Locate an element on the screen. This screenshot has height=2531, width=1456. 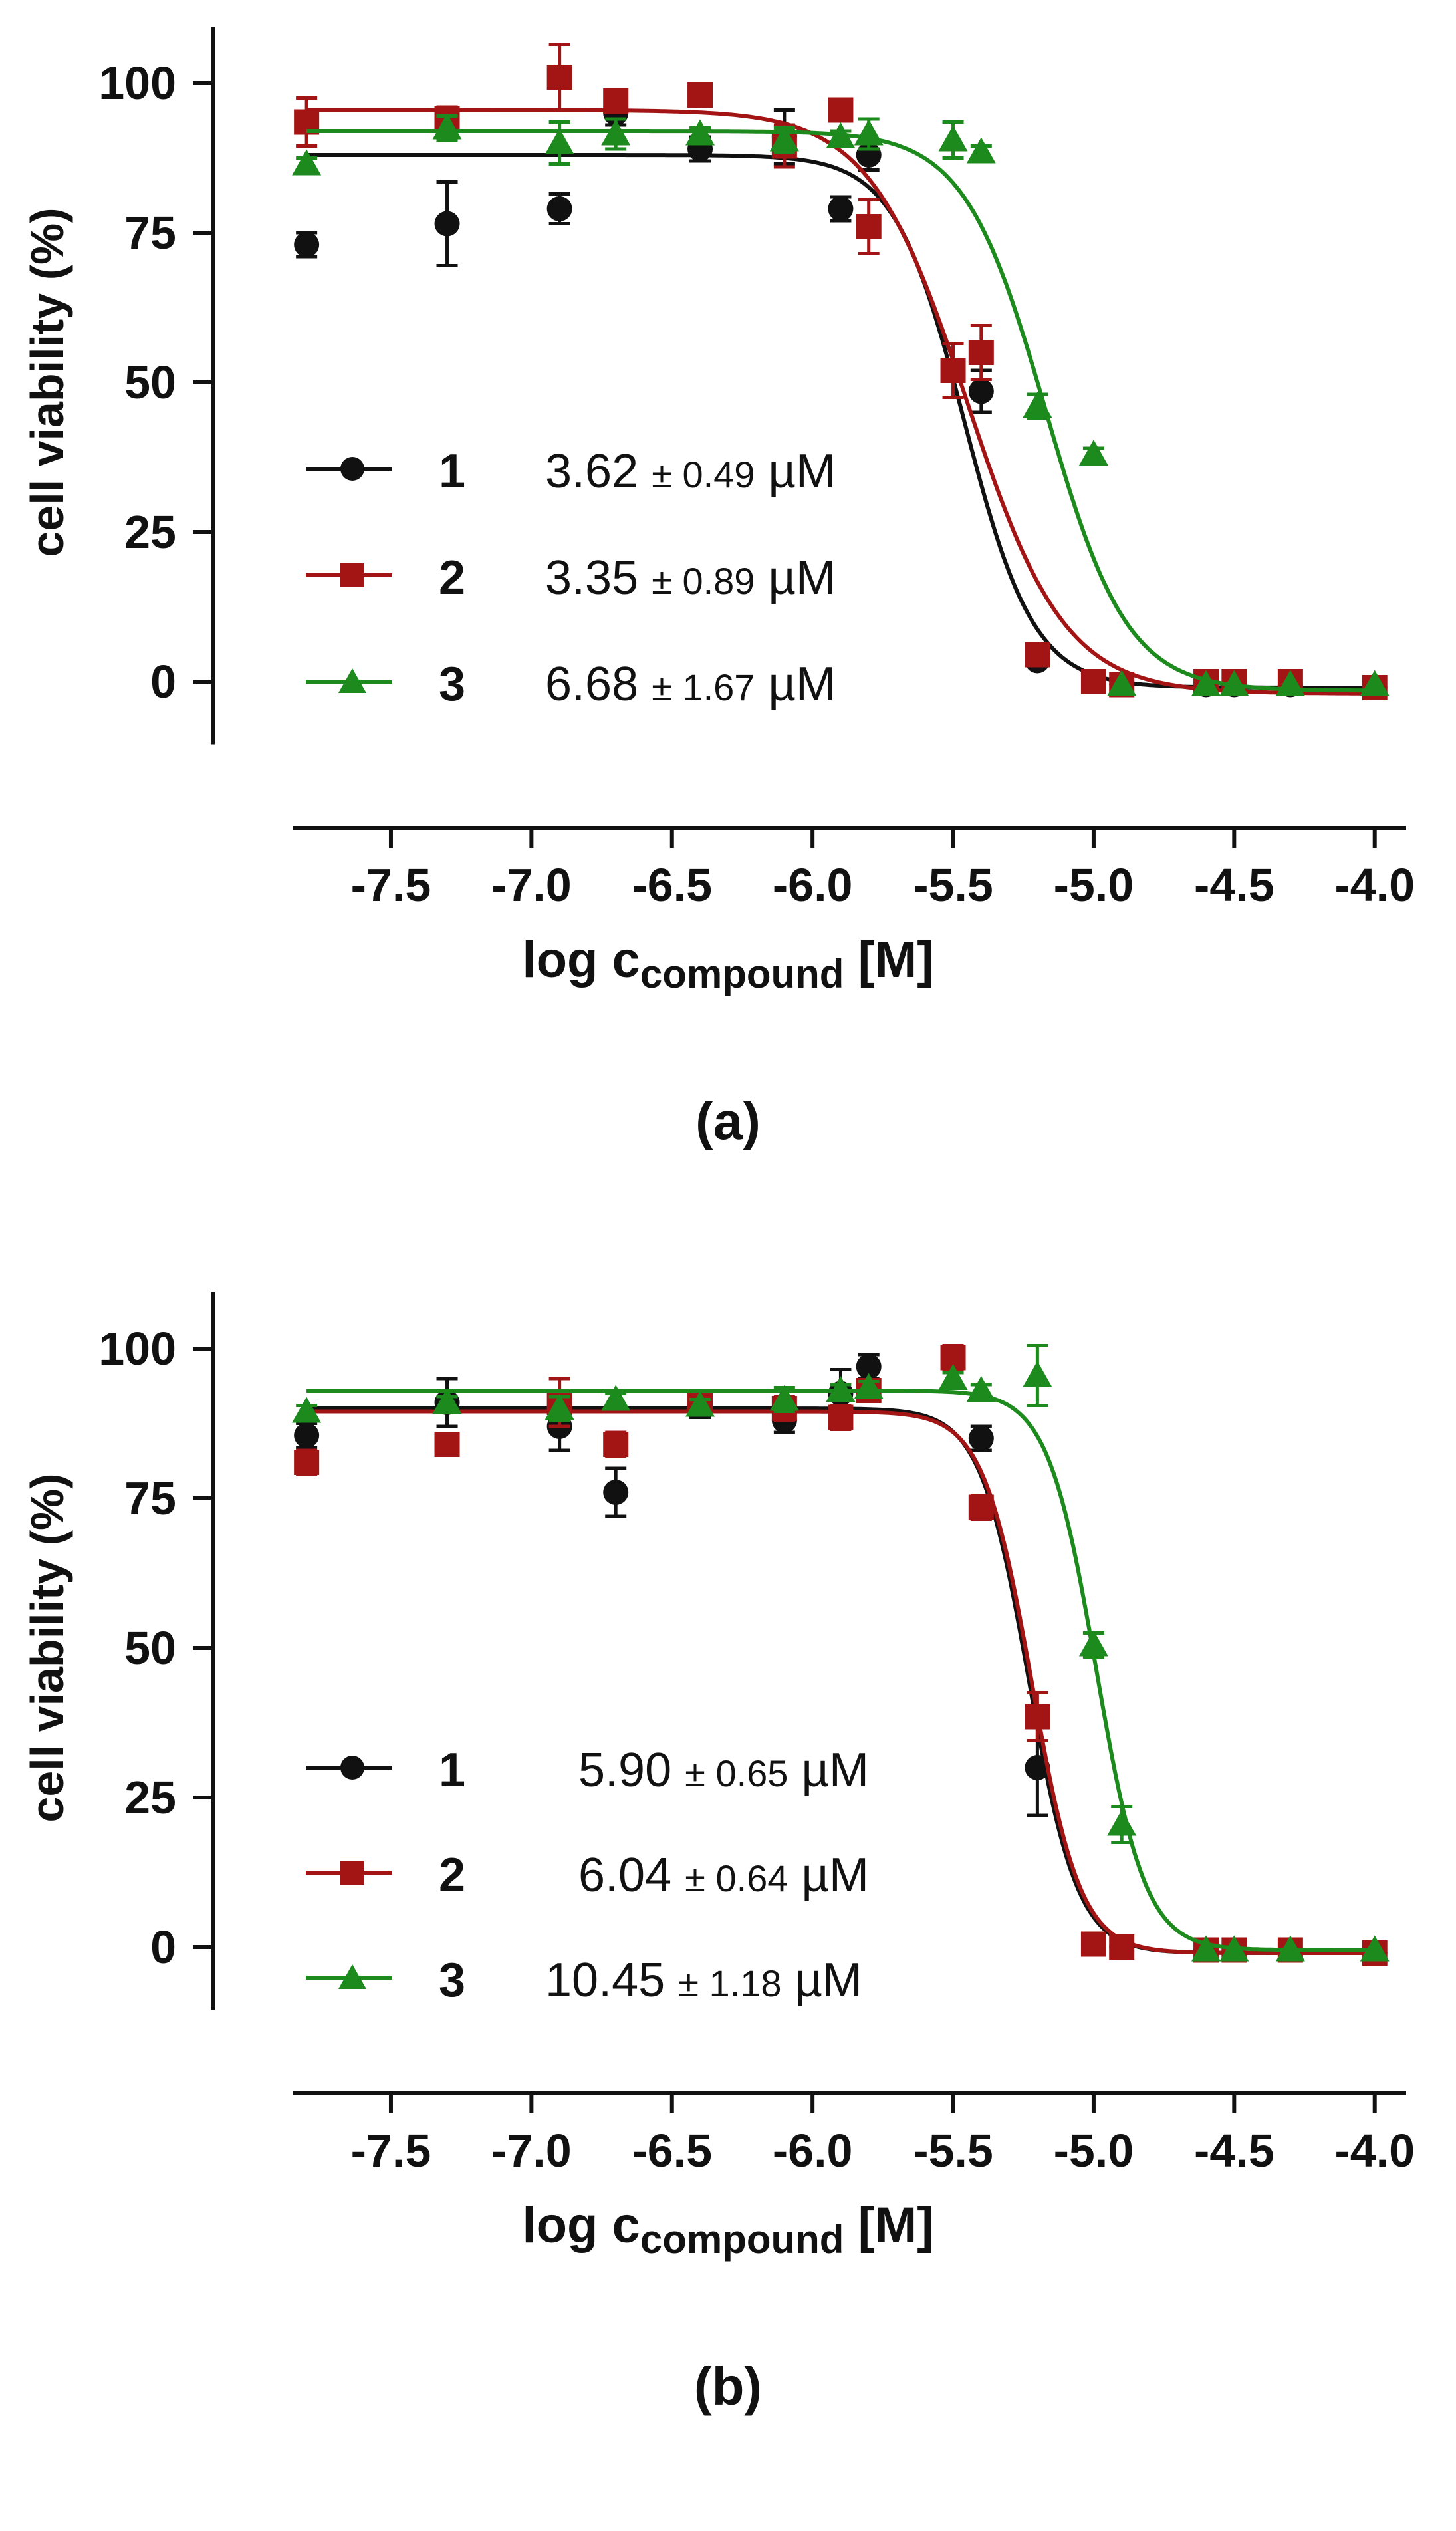
panel-label: (b) is located at coordinates (728, 2386).